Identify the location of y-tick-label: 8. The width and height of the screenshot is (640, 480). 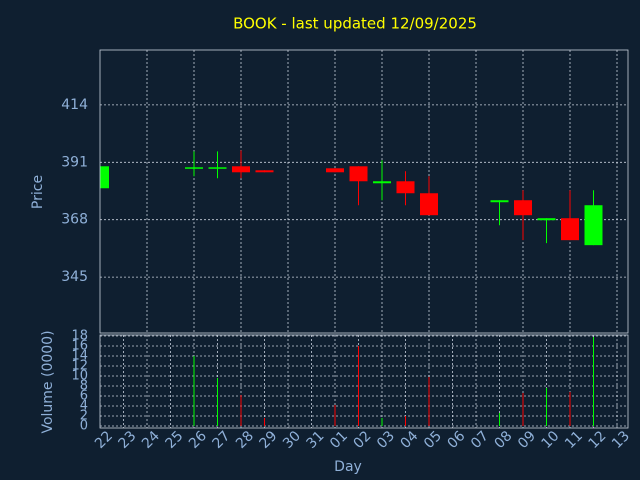
(84, 386).